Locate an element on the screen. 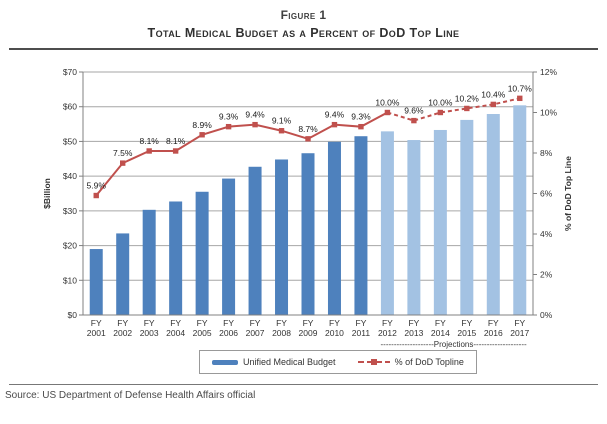 The height and width of the screenshot is (424, 607). bar-fy2004 is located at coordinates (176, 258).